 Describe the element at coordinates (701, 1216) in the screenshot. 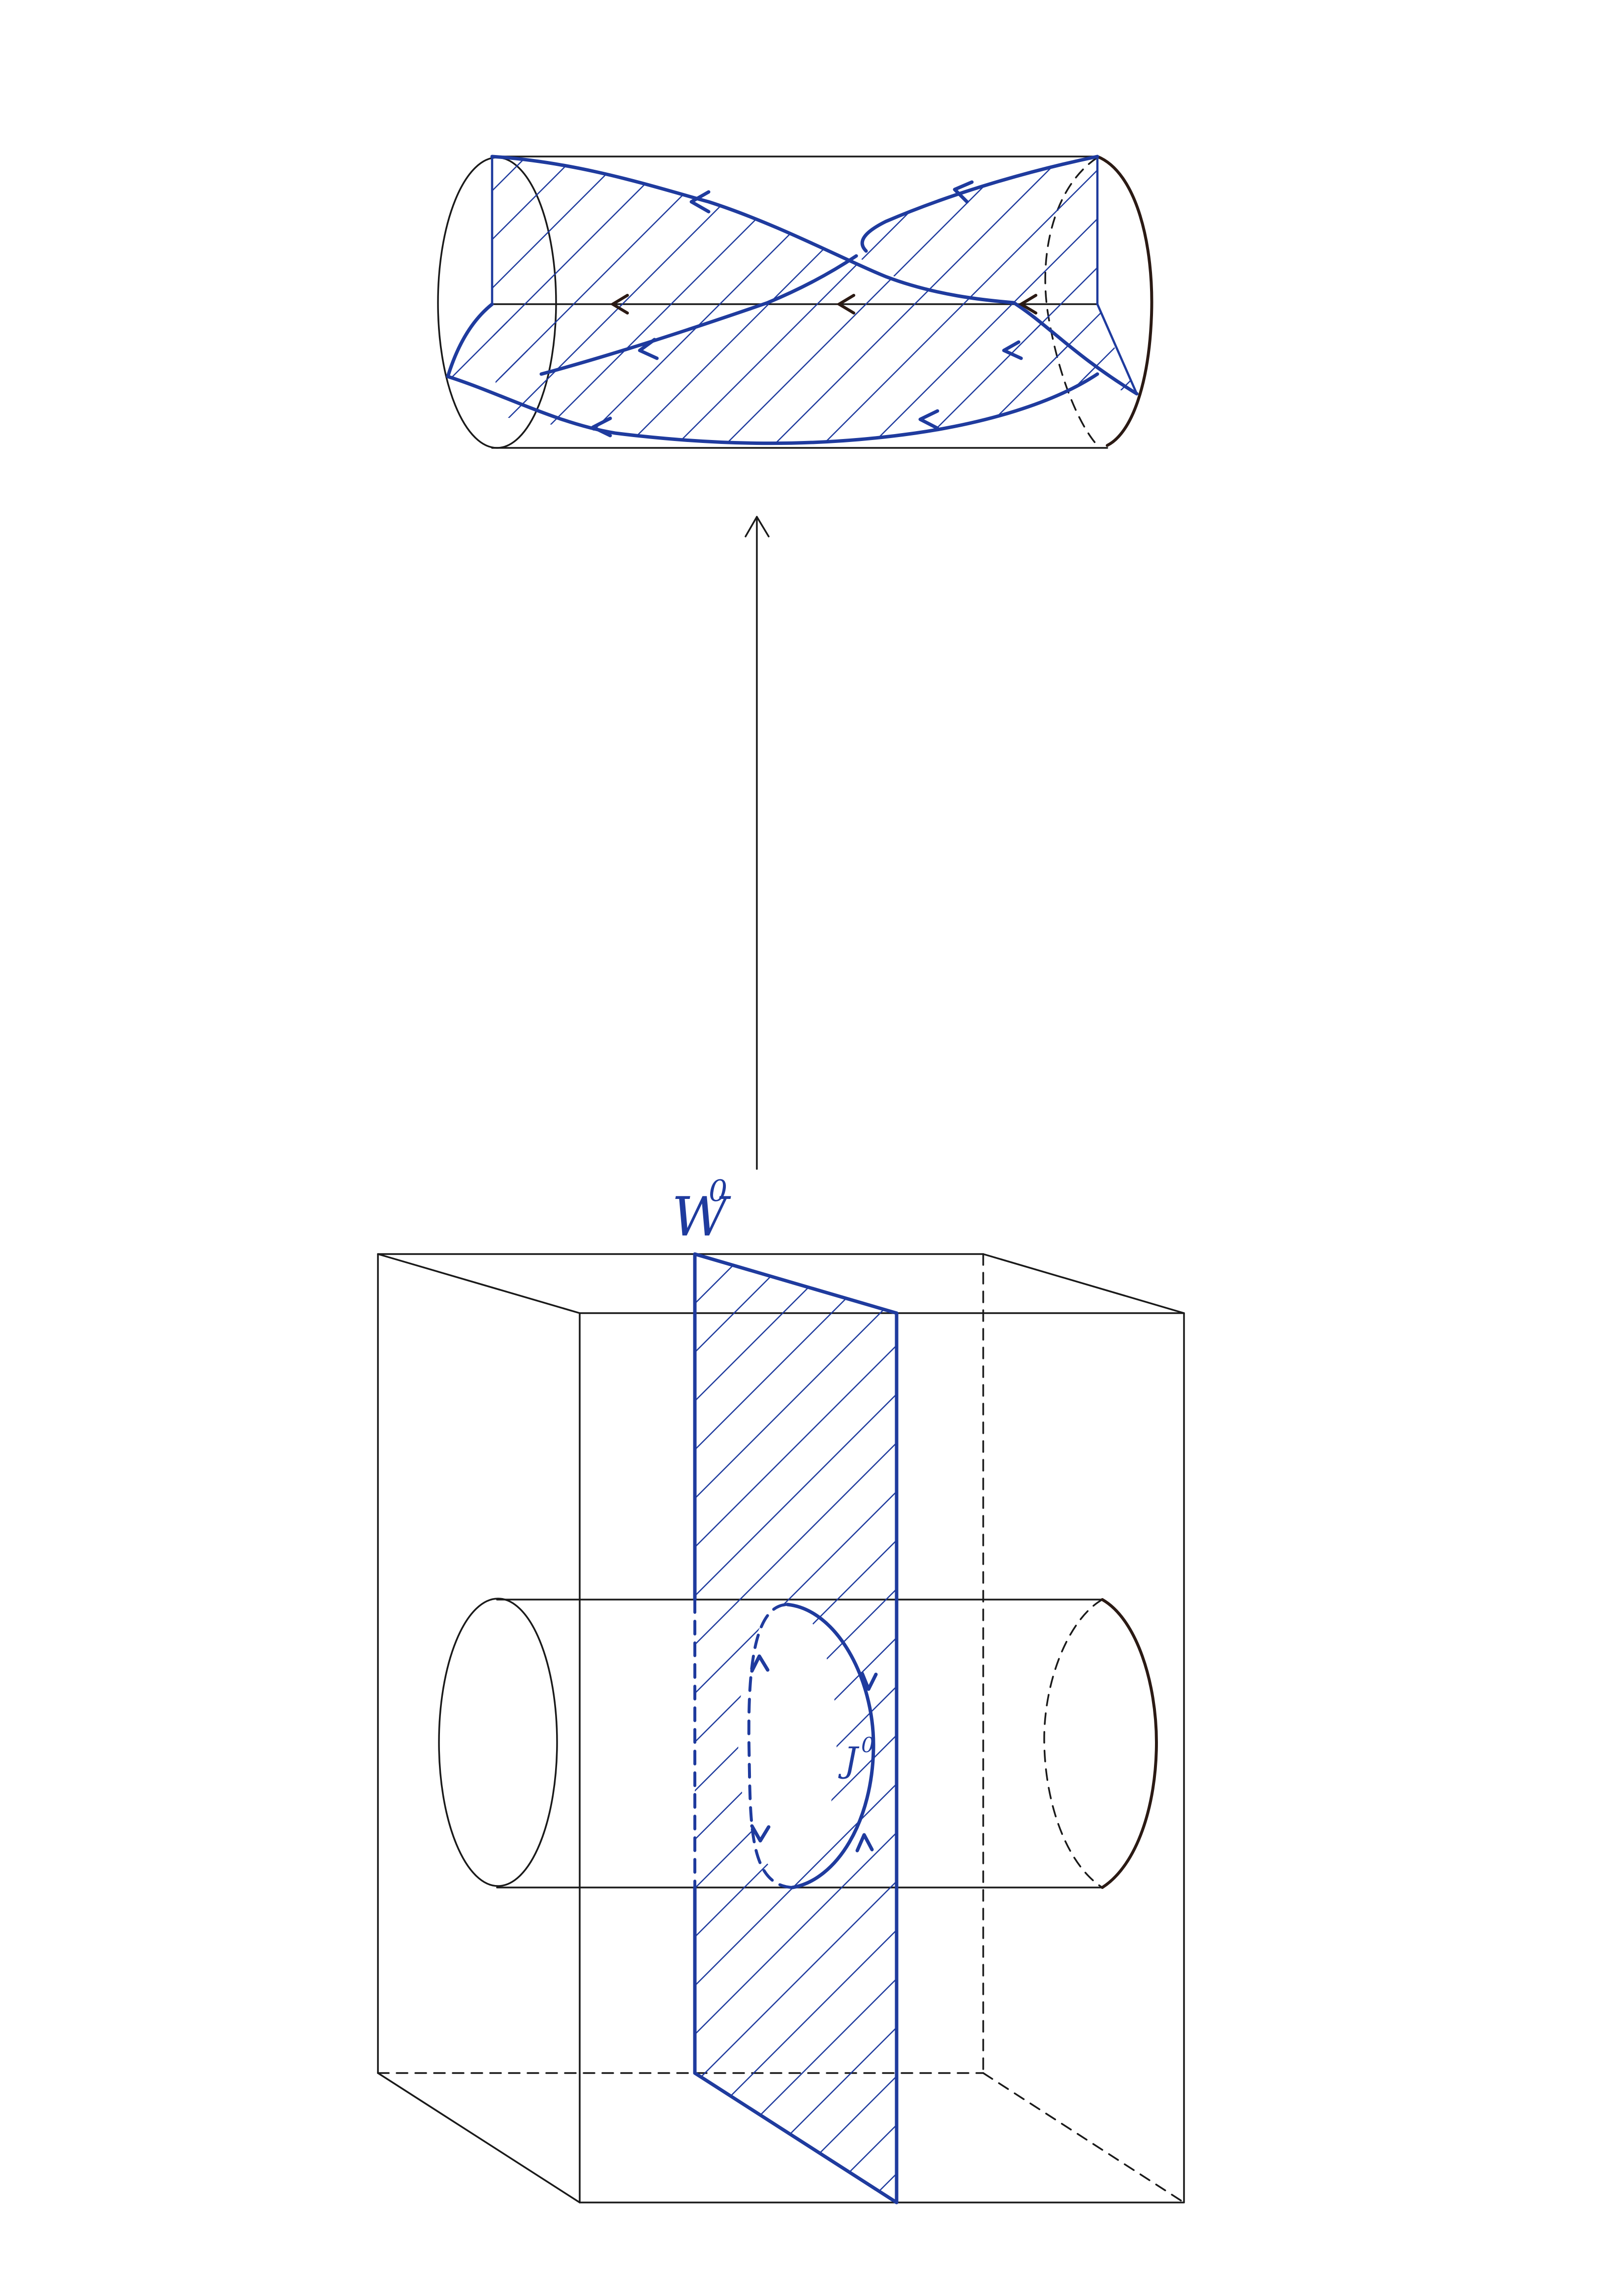

I see `surface-letter: W` at that location.